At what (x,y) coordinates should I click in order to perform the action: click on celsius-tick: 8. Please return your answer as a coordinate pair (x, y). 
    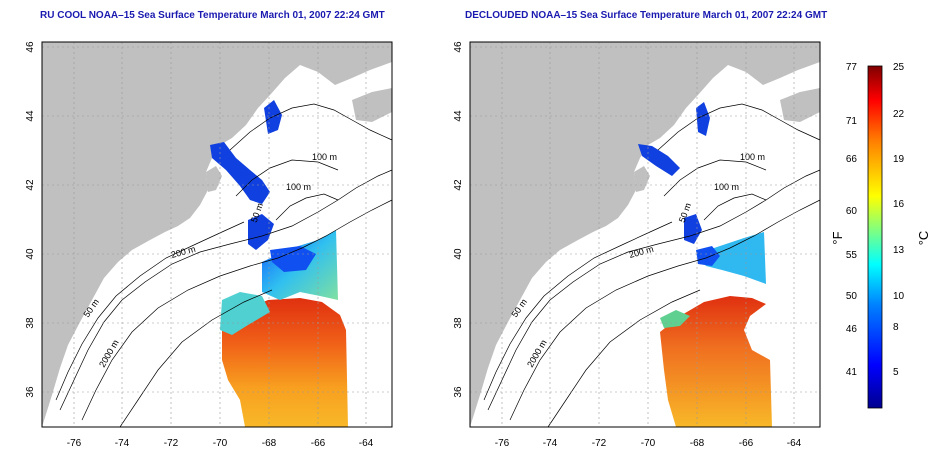
    Looking at the image, I should click on (896, 327).